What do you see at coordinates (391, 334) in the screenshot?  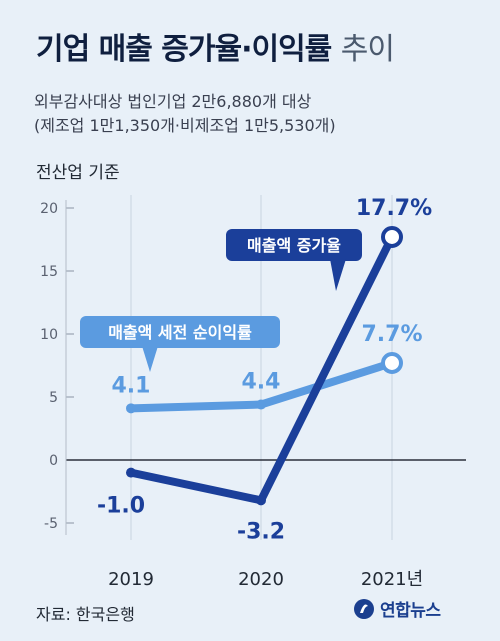 I see `data-label: 7.7%` at bounding box center [391, 334].